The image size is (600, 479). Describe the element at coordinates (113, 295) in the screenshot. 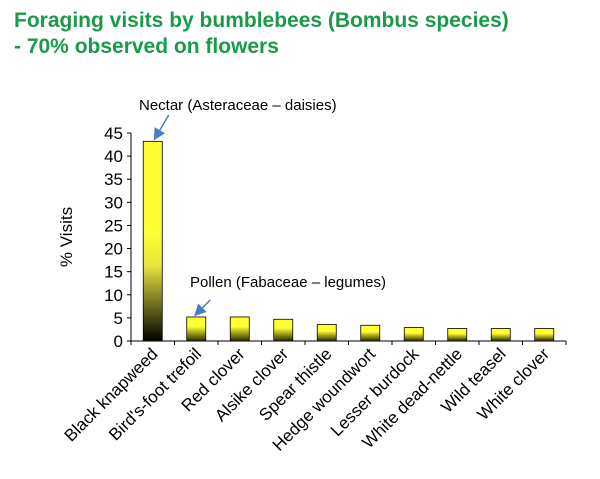

I see `y-tick-label: 10` at that location.